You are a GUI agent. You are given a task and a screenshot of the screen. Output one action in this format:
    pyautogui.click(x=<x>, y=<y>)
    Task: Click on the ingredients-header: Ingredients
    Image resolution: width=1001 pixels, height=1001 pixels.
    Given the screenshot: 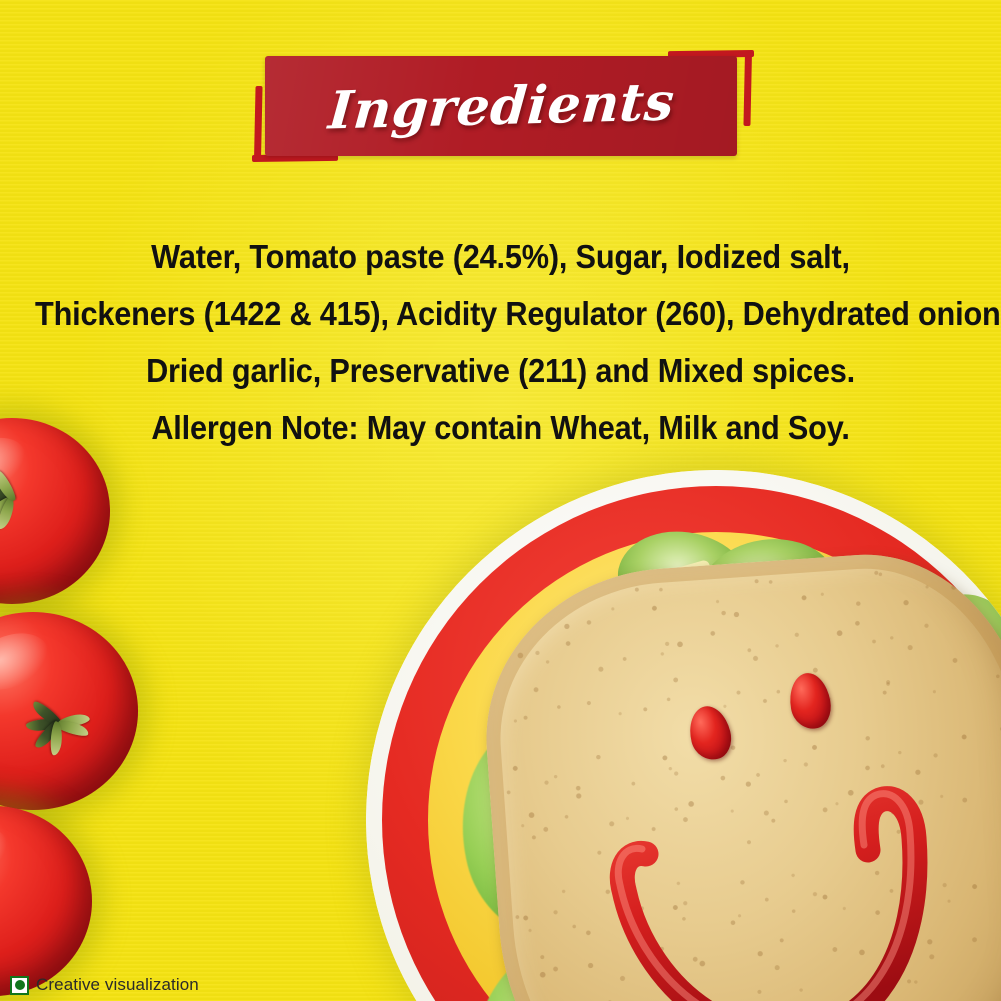 What is the action you would take?
    pyautogui.click(x=503, y=106)
    